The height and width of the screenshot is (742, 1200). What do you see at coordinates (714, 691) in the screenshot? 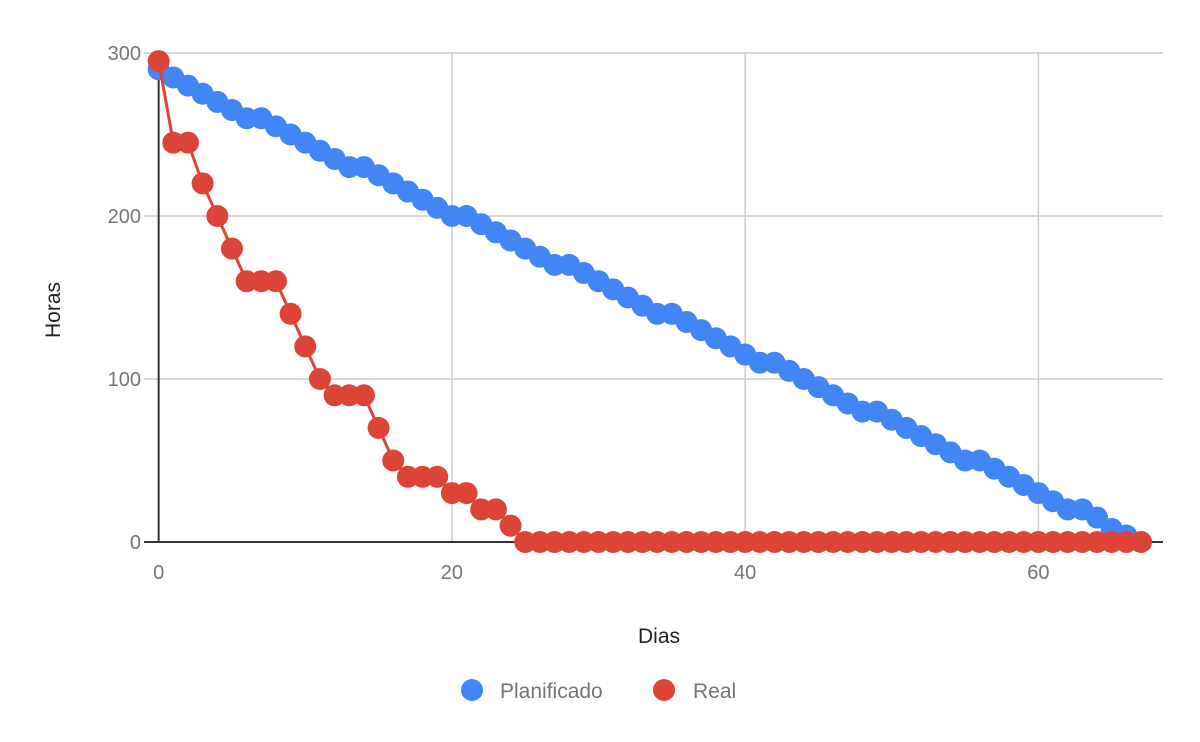
I see `legend-label-real: Real` at bounding box center [714, 691].